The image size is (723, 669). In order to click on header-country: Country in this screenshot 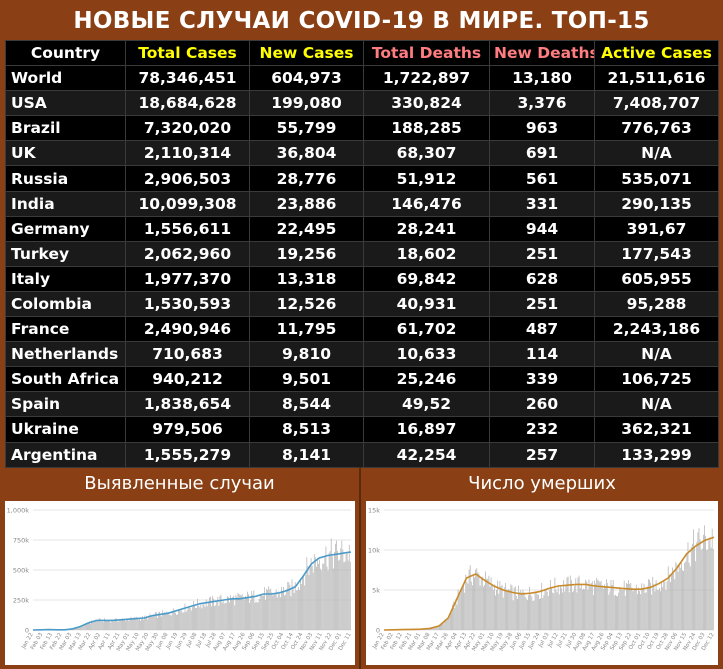, I will do `click(65, 53)`.